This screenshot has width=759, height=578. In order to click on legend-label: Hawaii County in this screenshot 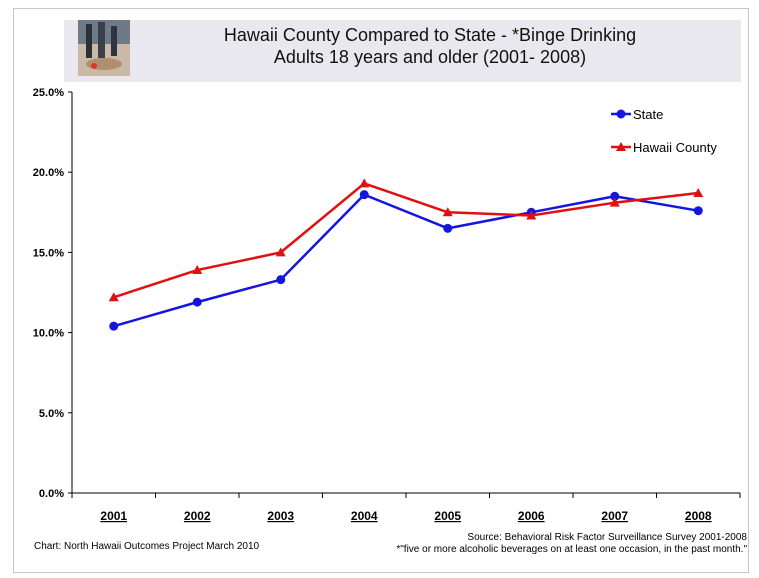, I will do `click(675, 147)`.